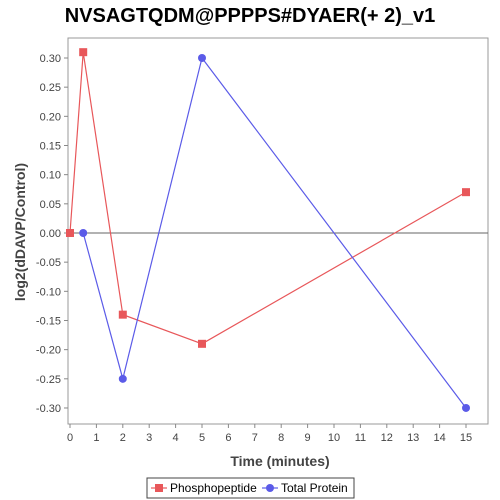 Image resolution: width=500 pixels, height=500 pixels. What do you see at coordinates (123, 438) in the screenshot?
I see `x-tick-label: 2` at bounding box center [123, 438].